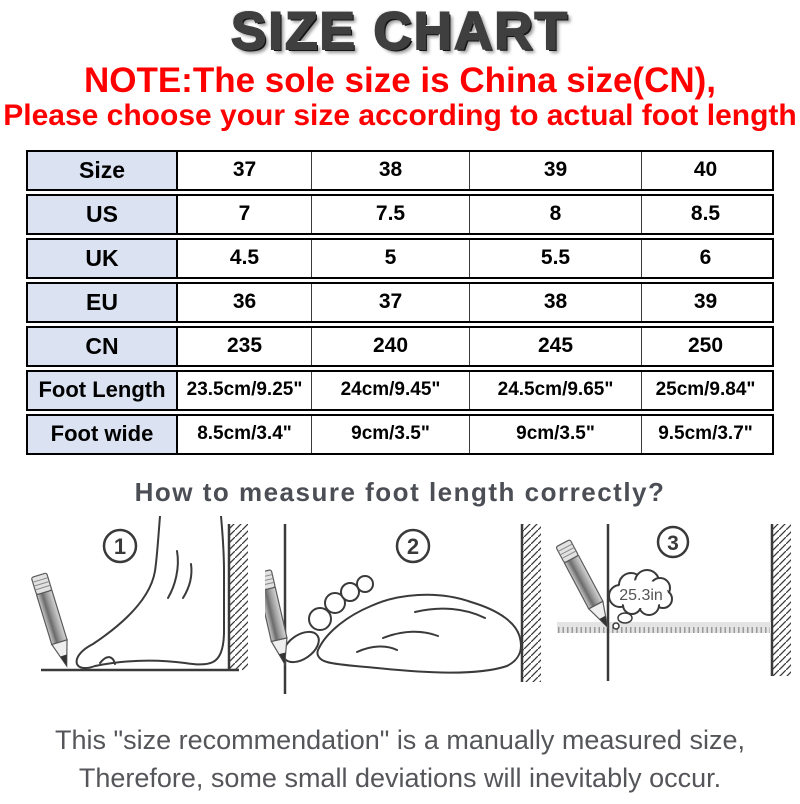  I want to click on table-cell: 23.5cm/9.25", so click(245, 390).